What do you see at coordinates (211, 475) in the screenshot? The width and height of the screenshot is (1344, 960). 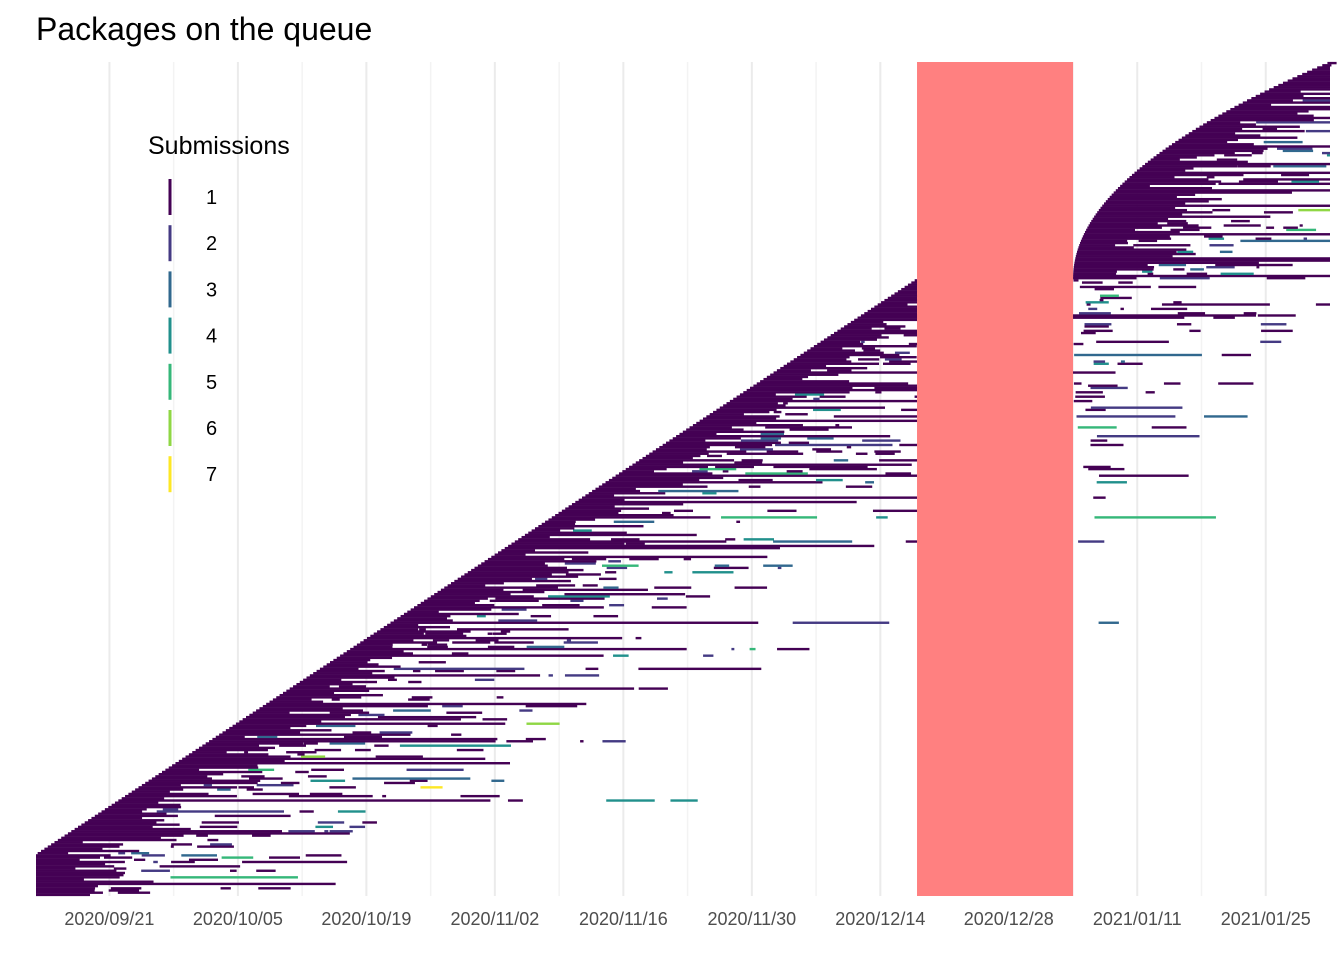 I see `legend-label: 7` at bounding box center [211, 475].